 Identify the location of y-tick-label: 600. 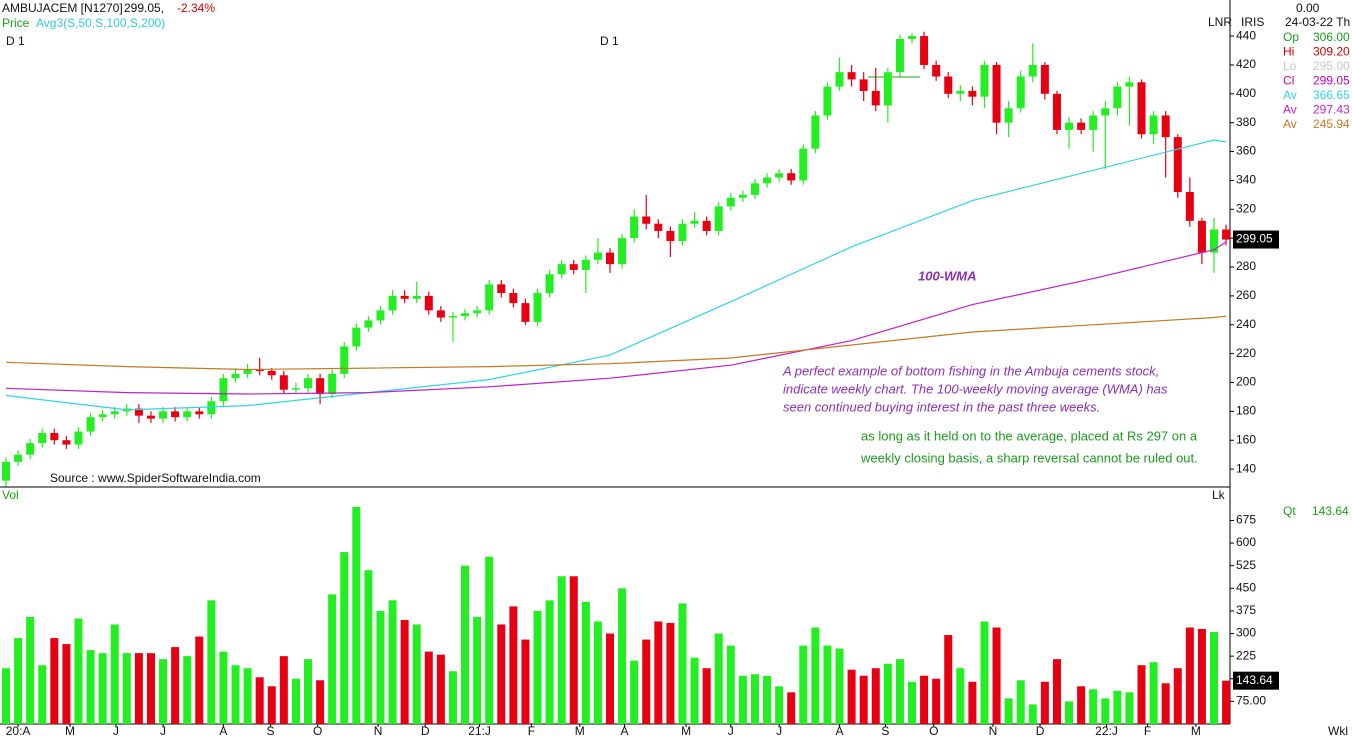
(1246, 542).